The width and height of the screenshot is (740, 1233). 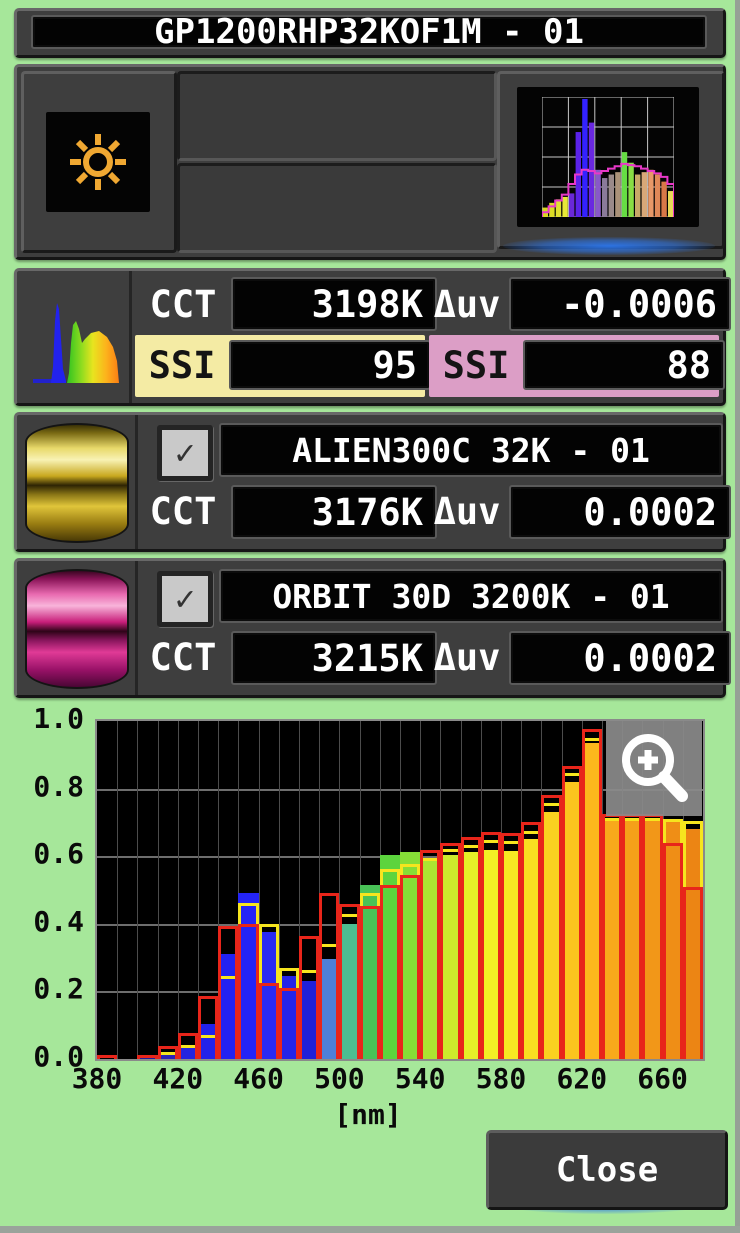 What do you see at coordinates (178, 1078) in the screenshot?
I see `x-tick-label: 420` at bounding box center [178, 1078].